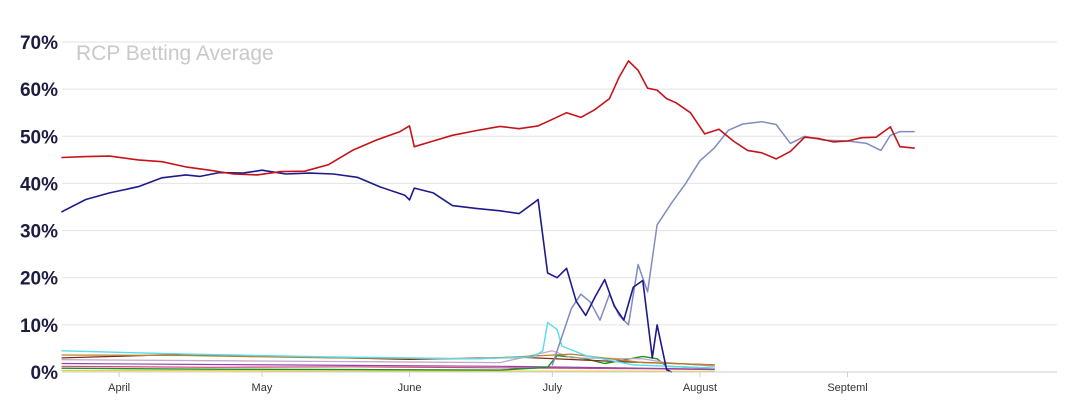 The image size is (1068, 400). I want to click on y-tick-label: 20%, so click(39, 279).